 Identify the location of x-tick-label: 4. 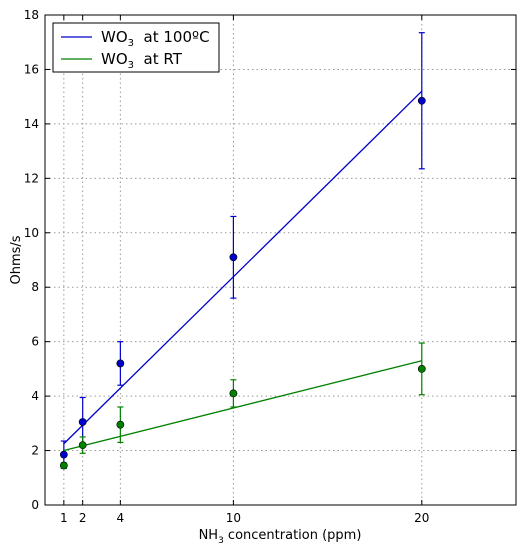
(121, 518).